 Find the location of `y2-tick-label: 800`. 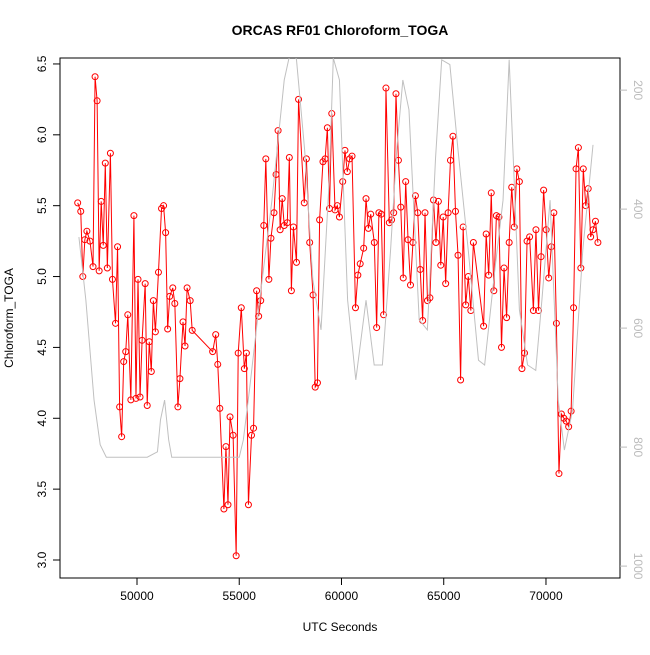

y2-tick-label: 800 is located at coordinates (638, 447).